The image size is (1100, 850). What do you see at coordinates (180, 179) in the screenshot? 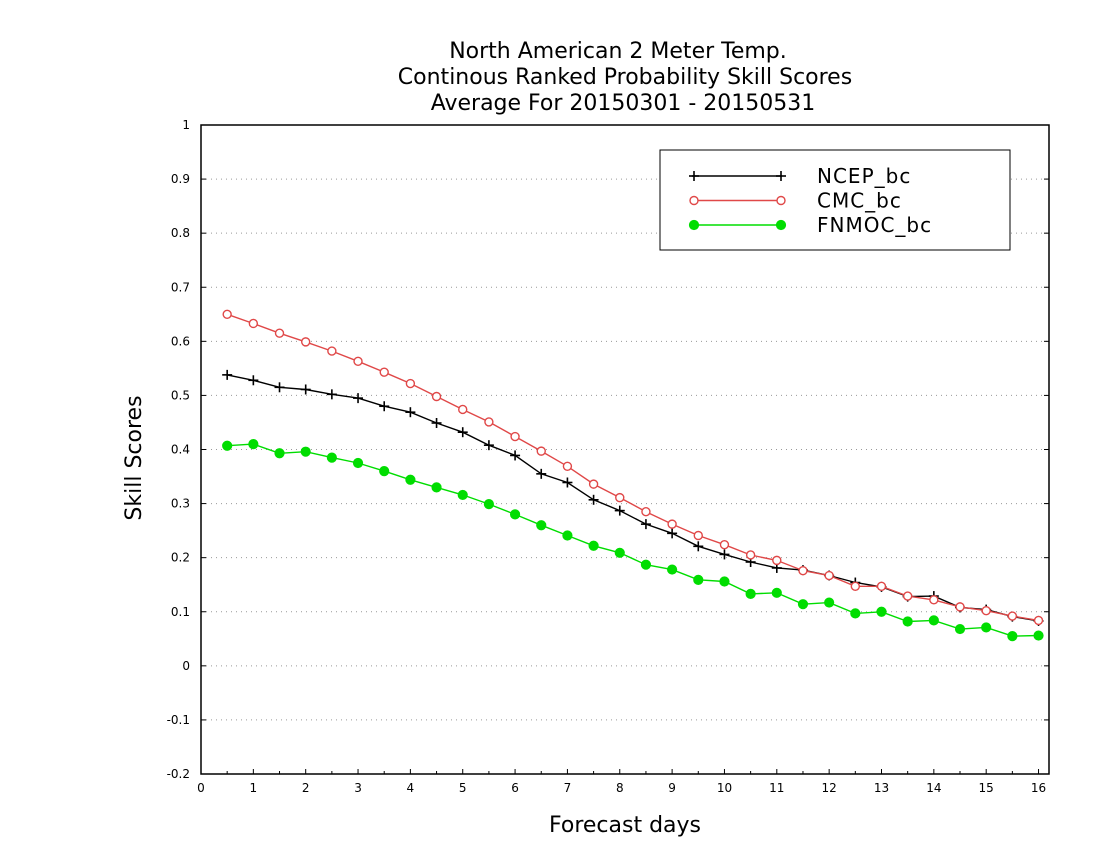
I see `y-tick-label: 0.9` at bounding box center [180, 179].